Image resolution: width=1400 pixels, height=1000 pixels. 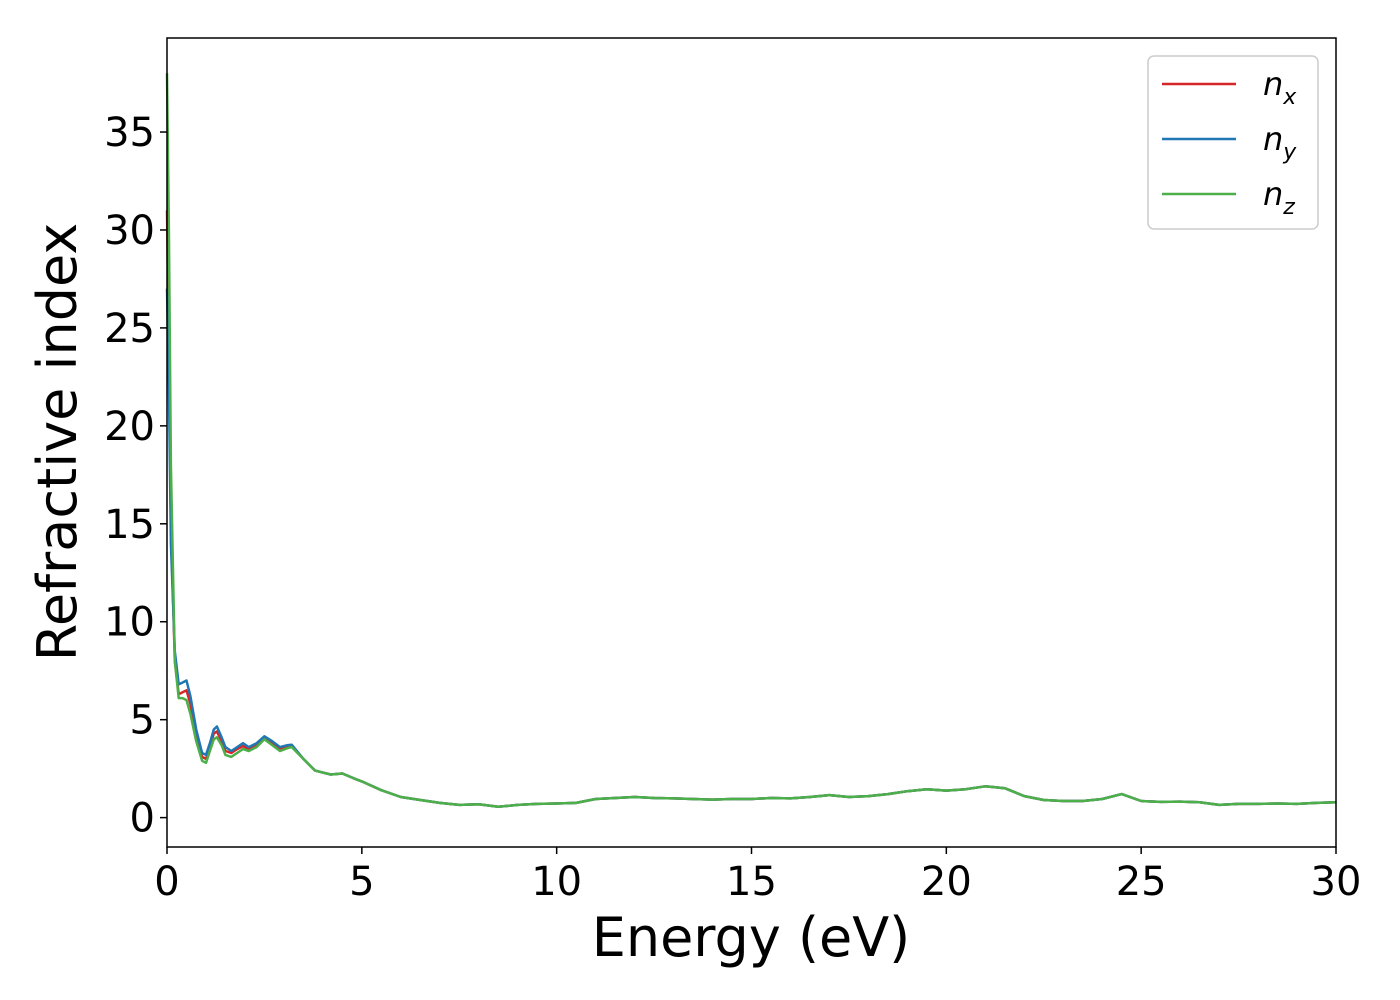 I want to click on x-axis-label: Energy (eV), so click(x=751, y=937).